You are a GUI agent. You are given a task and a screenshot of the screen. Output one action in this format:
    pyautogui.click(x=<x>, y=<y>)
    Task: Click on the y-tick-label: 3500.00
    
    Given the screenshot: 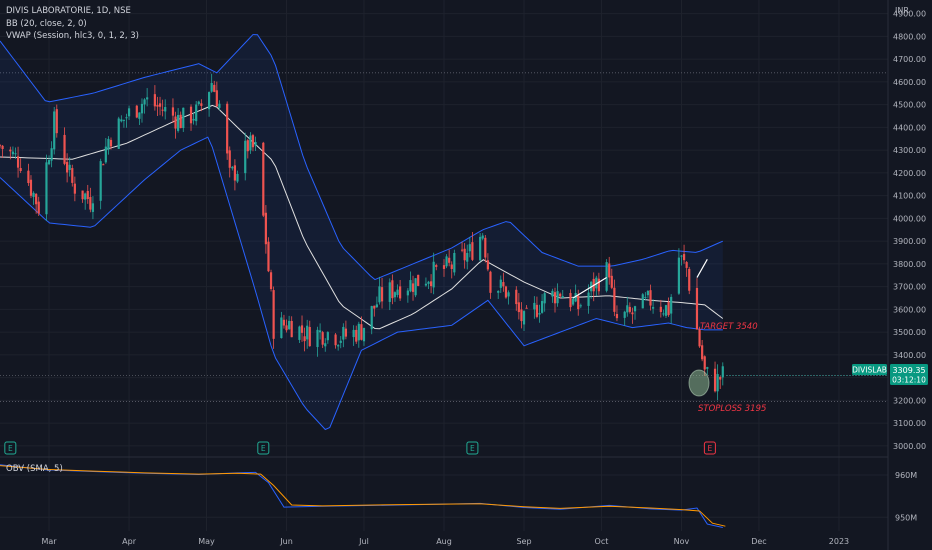 What is the action you would take?
    pyautogui.click(x=909, y=332)
    